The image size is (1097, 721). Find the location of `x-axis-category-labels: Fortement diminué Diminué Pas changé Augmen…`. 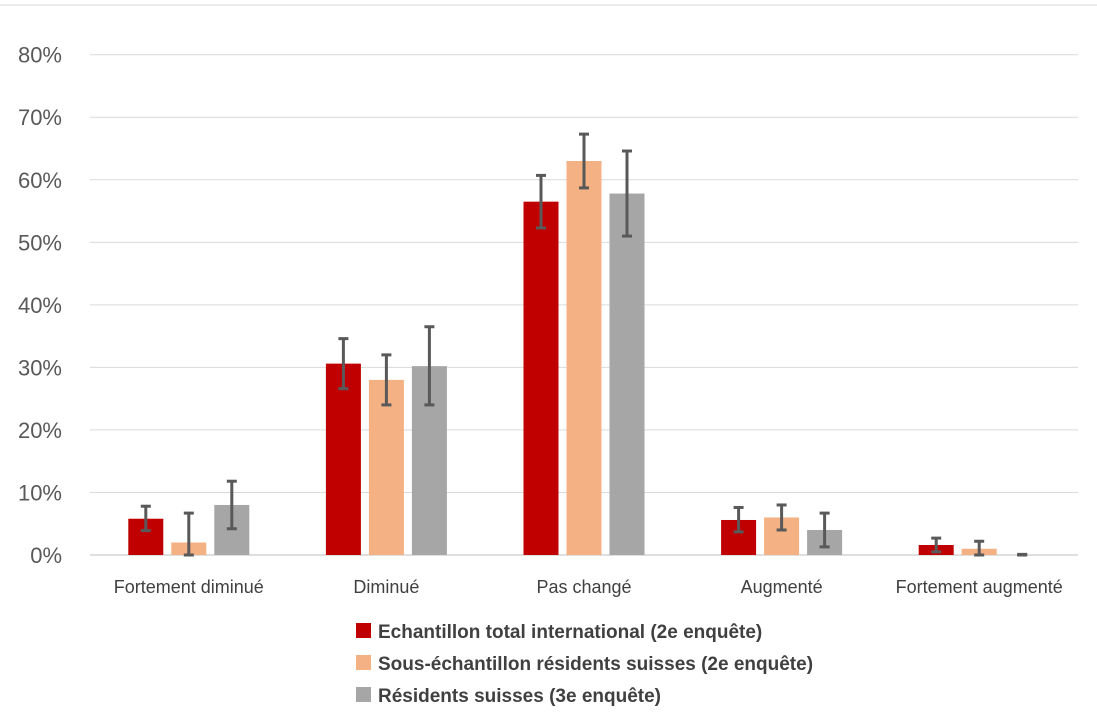

x-axis-category-labels: Fortement diminué Diminué Pas changé Augmen… is located at coordinates (588, 587).